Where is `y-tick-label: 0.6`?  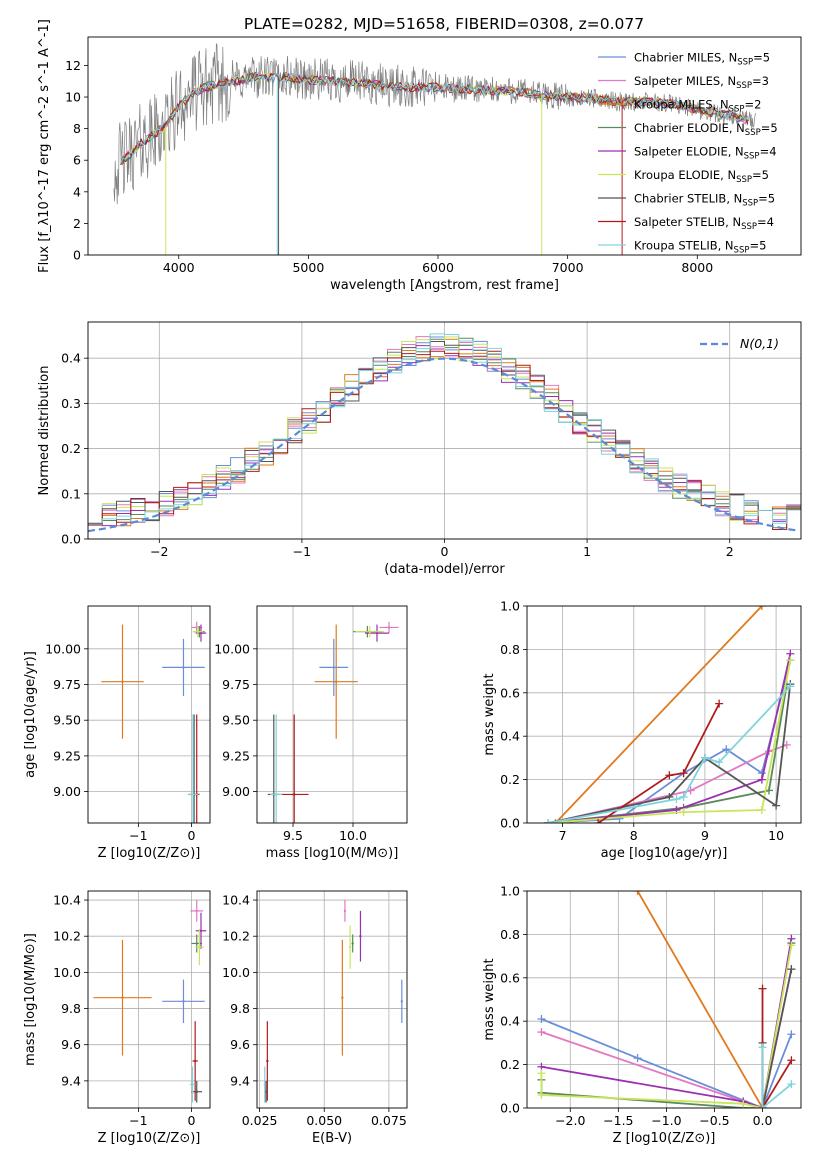
y-tick-label: 0.6 is located at coordinates (510, 692).